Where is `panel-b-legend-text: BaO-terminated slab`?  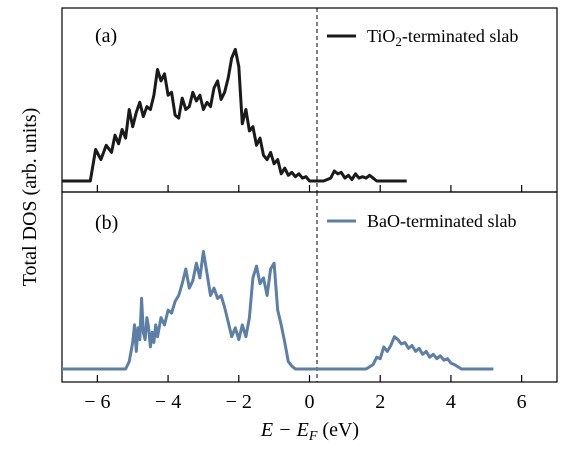 panel-b-legend-text: BaO-terminated slab is located at coordinates (441, 221).